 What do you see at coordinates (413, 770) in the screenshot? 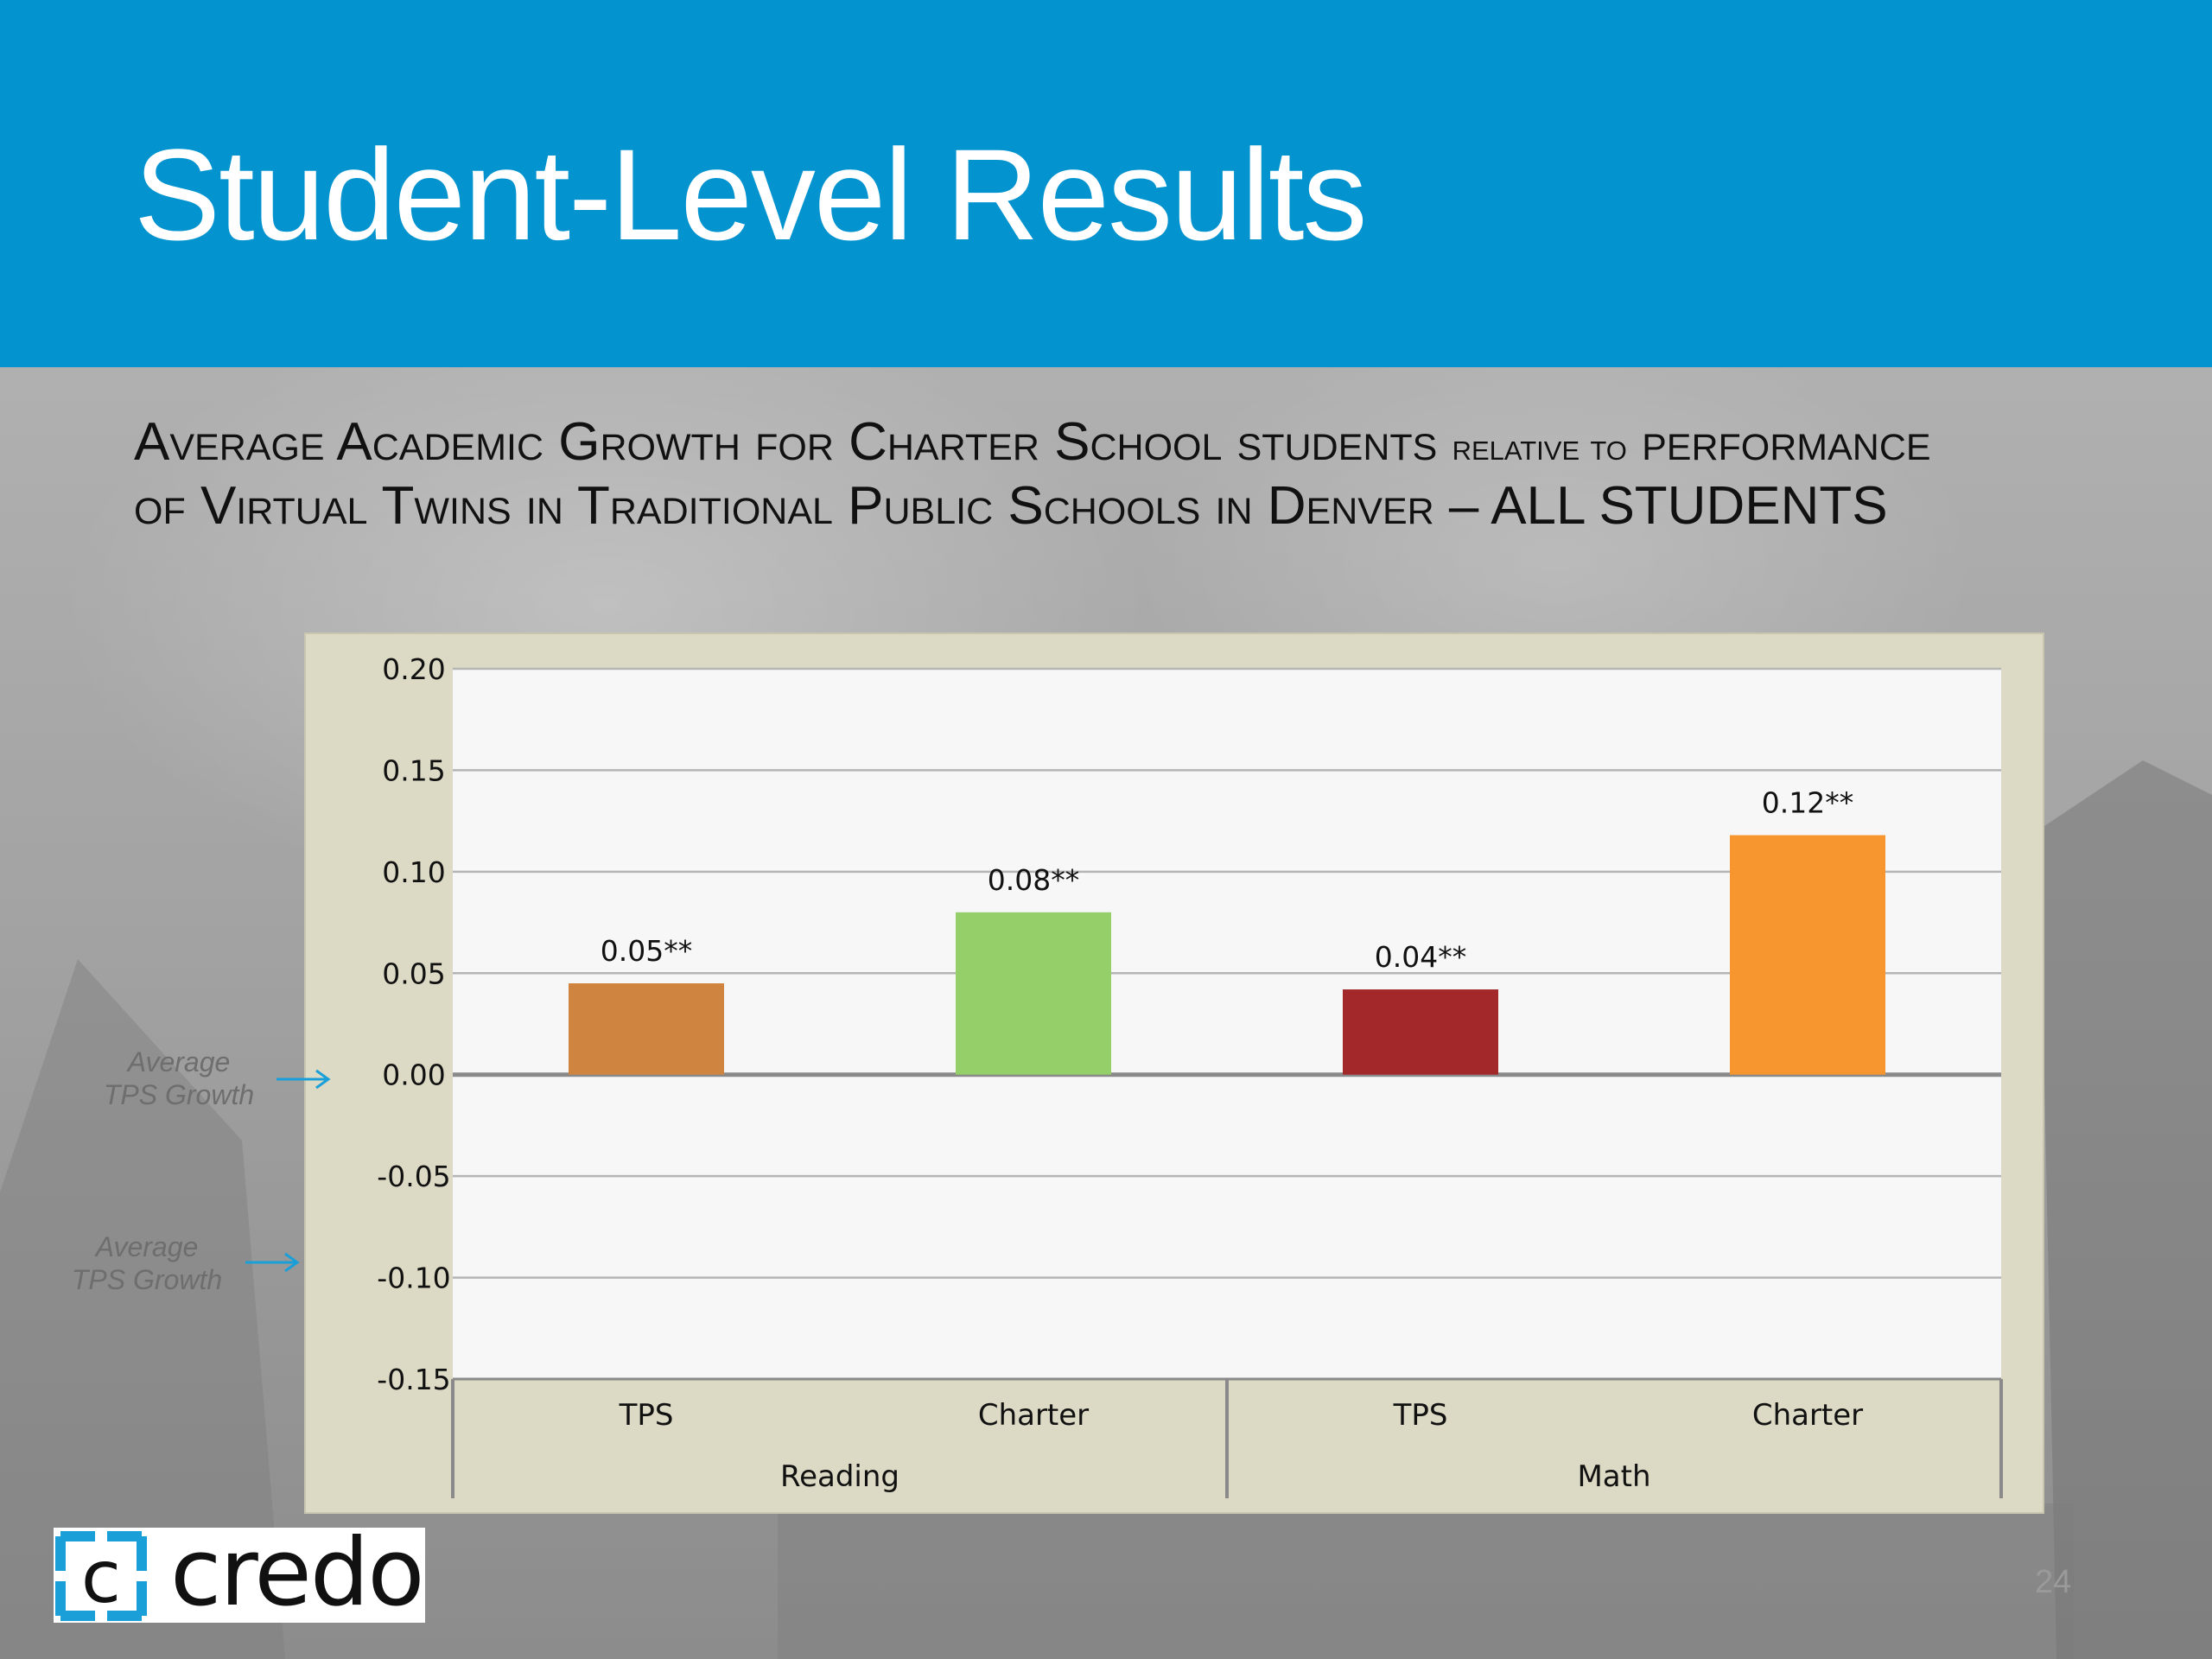
I see `y-tick-label: 0.15` at bounding box center [413, 770].